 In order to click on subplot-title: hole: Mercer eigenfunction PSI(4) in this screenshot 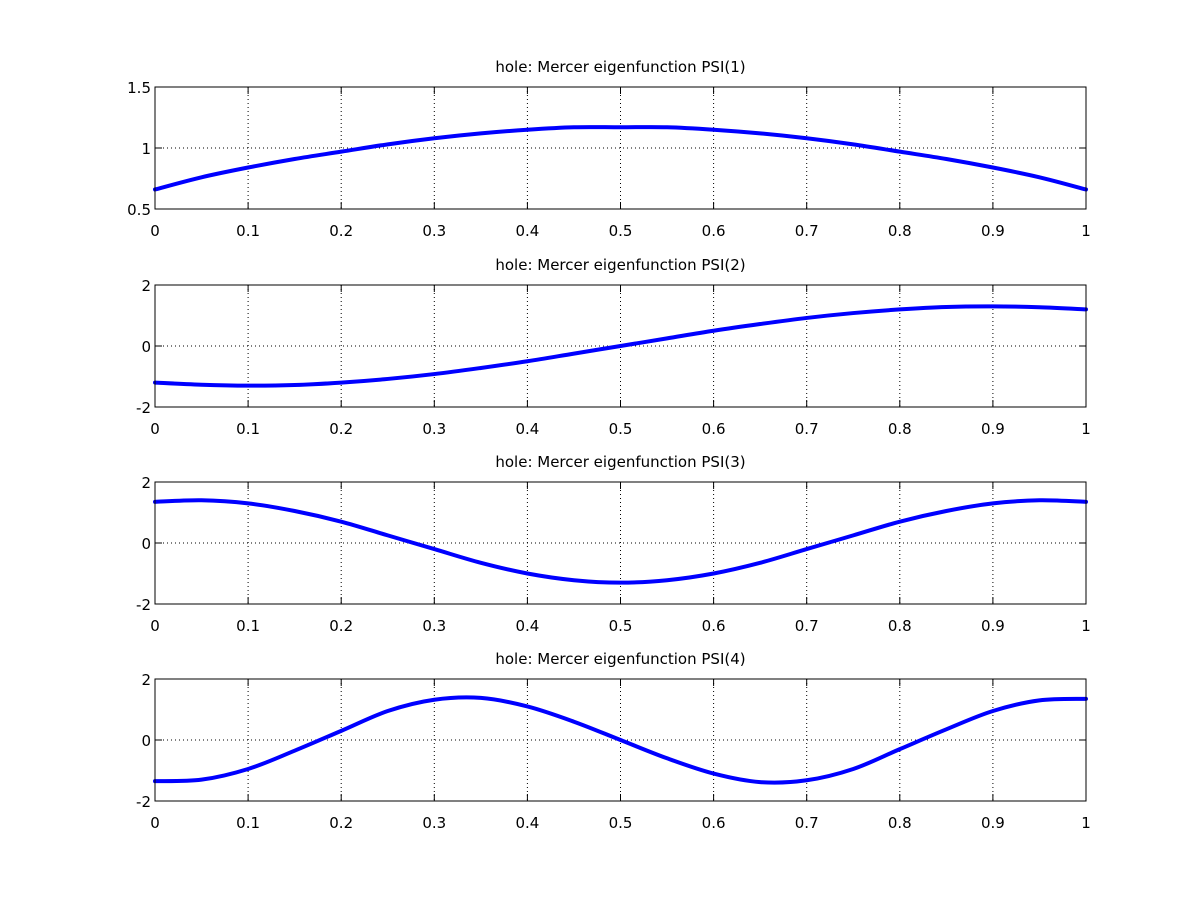, I will do `click(620, 659)`.